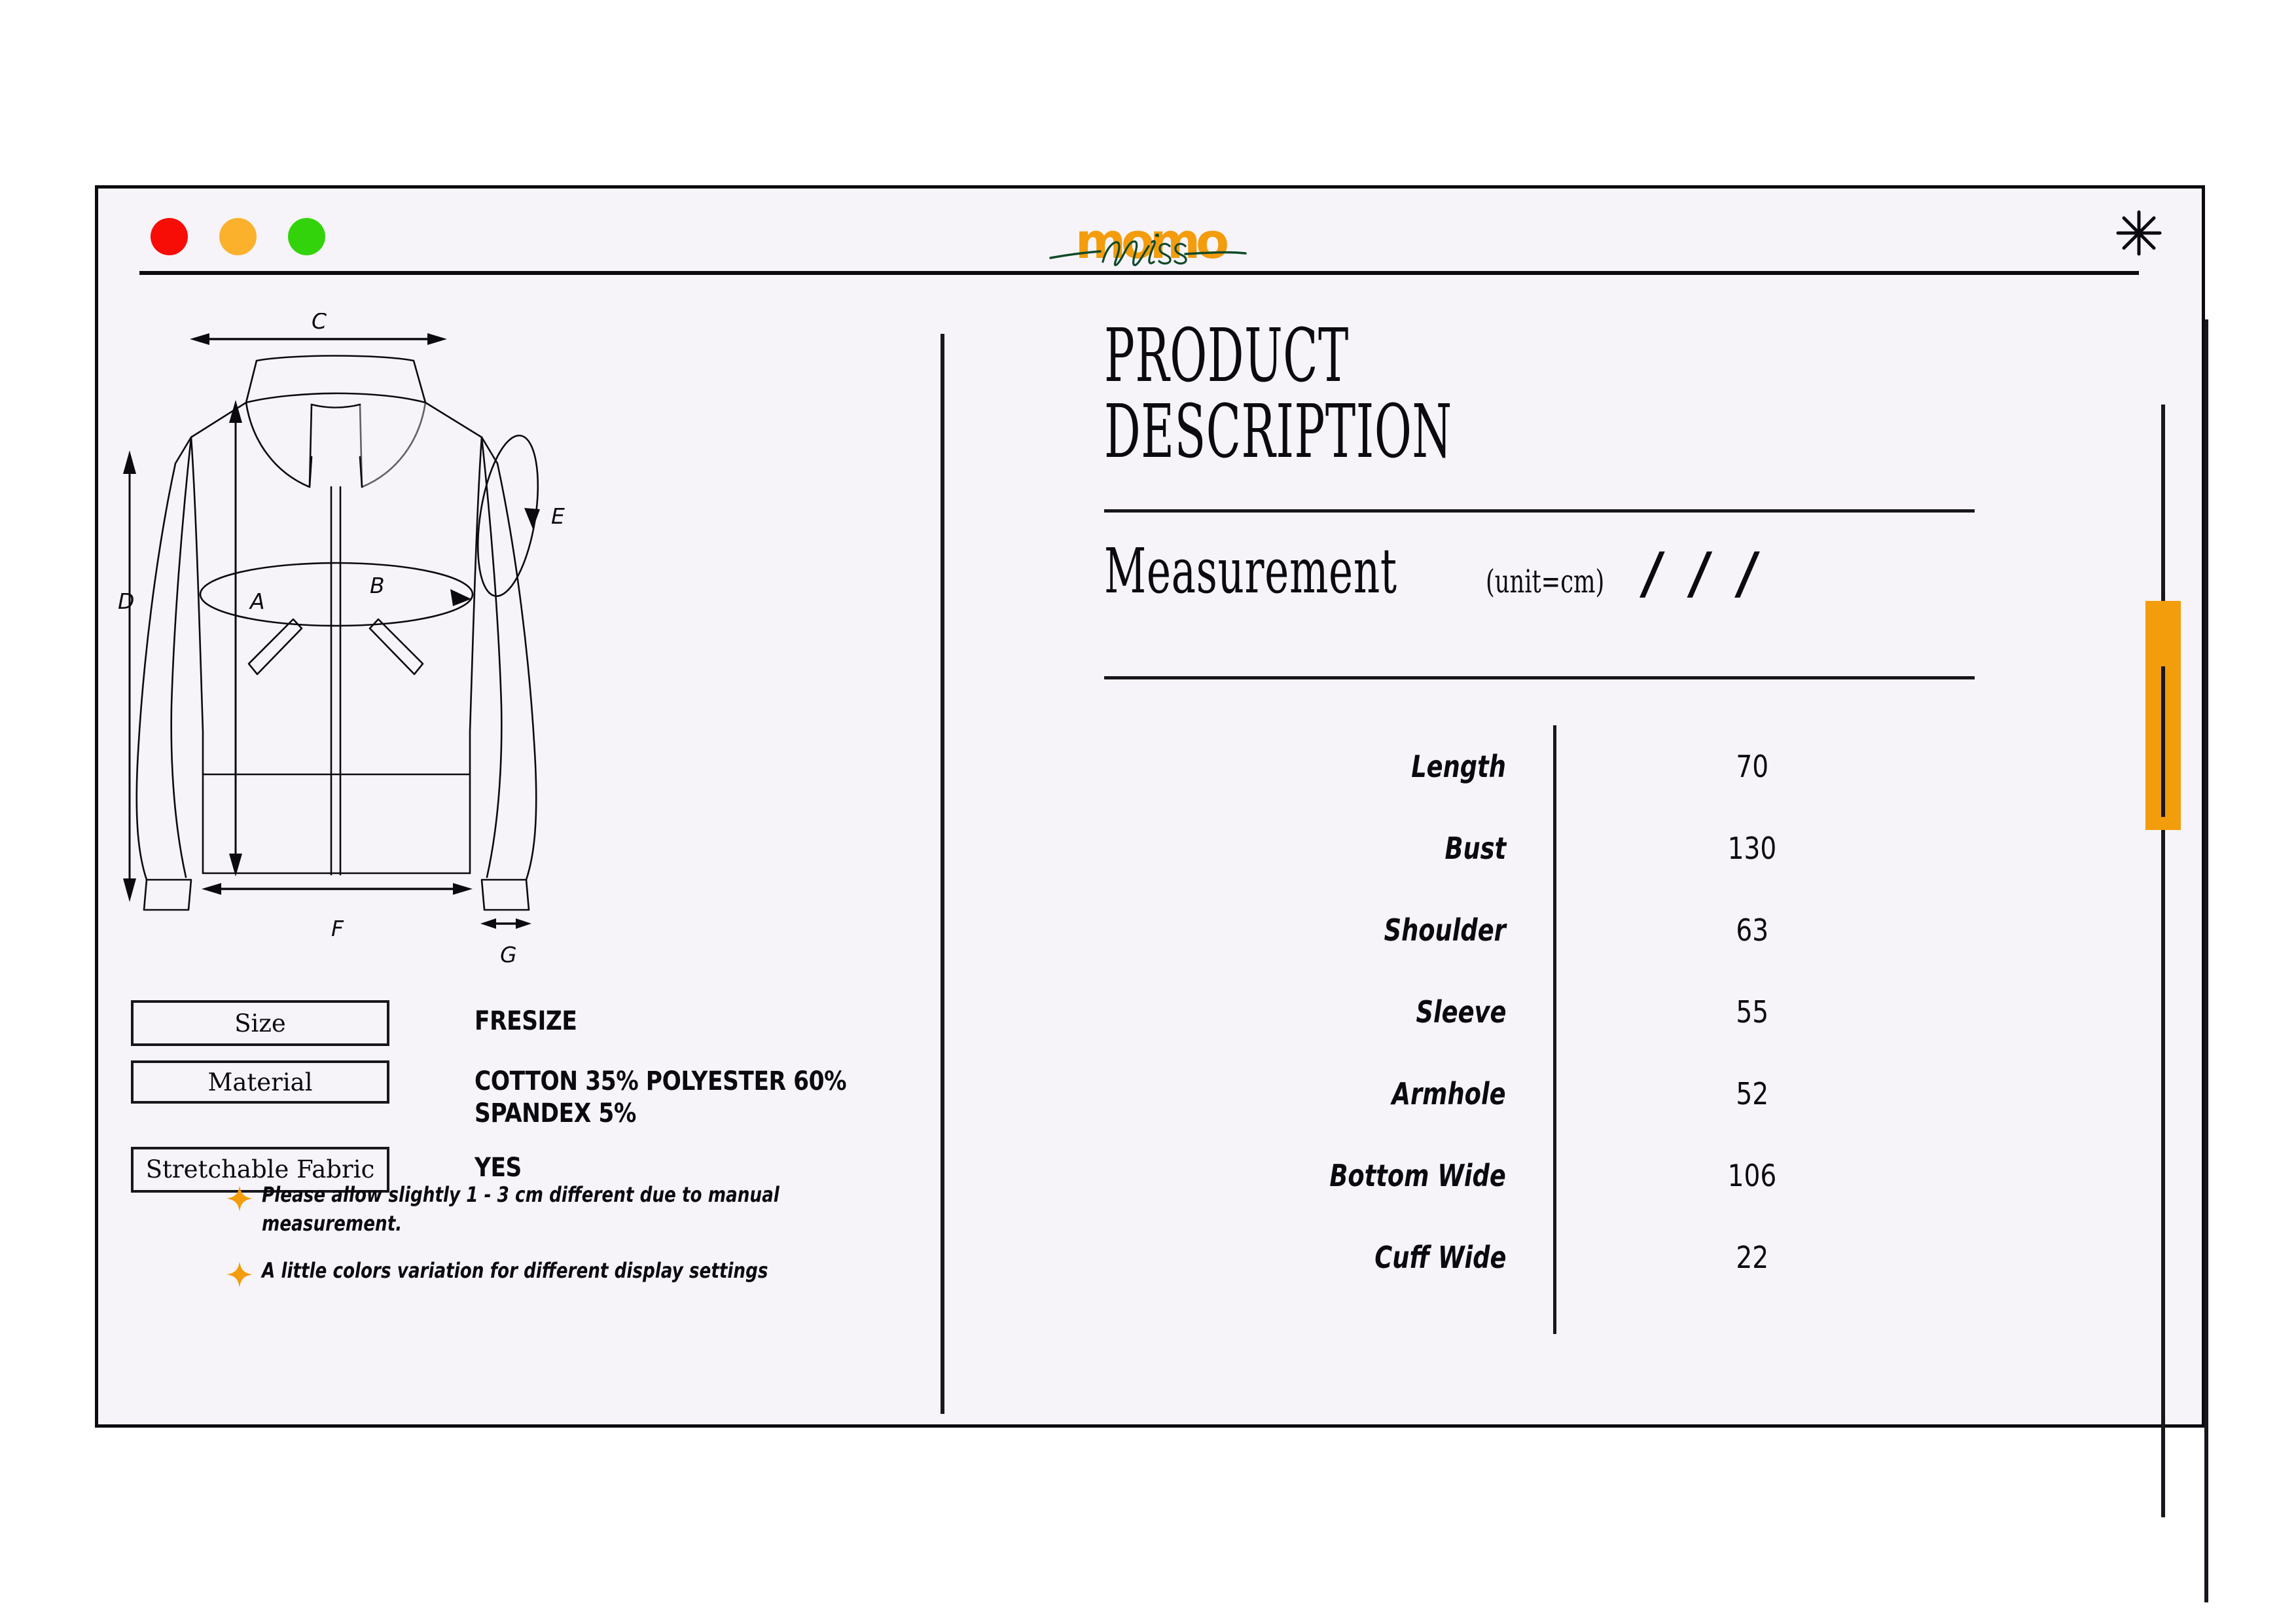 The image size is (2296, 1624). I want to click on traffic-light-controls, so click(238, 236).